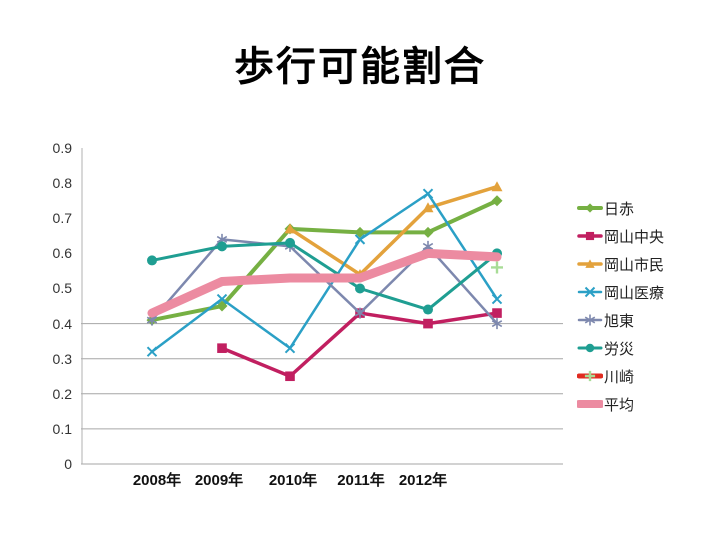  I want to click on x-tick-label: 2011年, so click(361, 480).